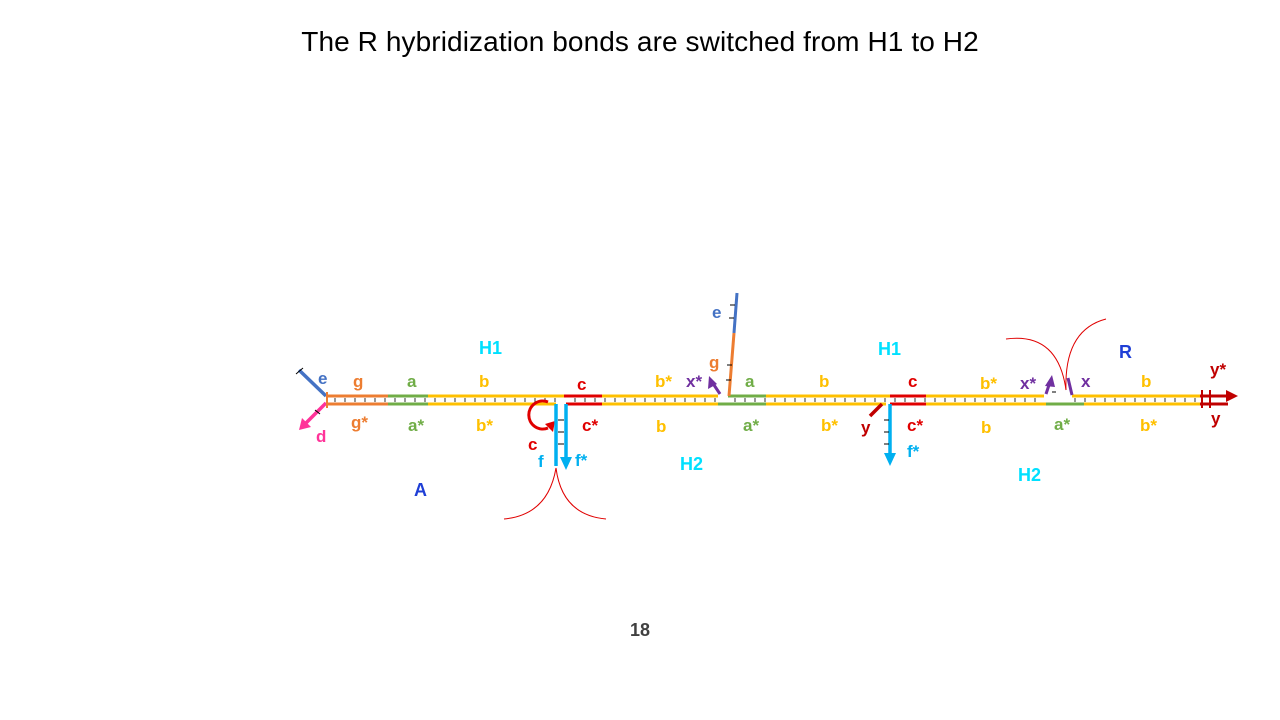 The height and width of the screenshot is (720, 1280). What do you see at coordinates (484, 425) in the screenshot?
I see `label-b-star-bottom-1: b*` at bounding box center [484, 425].